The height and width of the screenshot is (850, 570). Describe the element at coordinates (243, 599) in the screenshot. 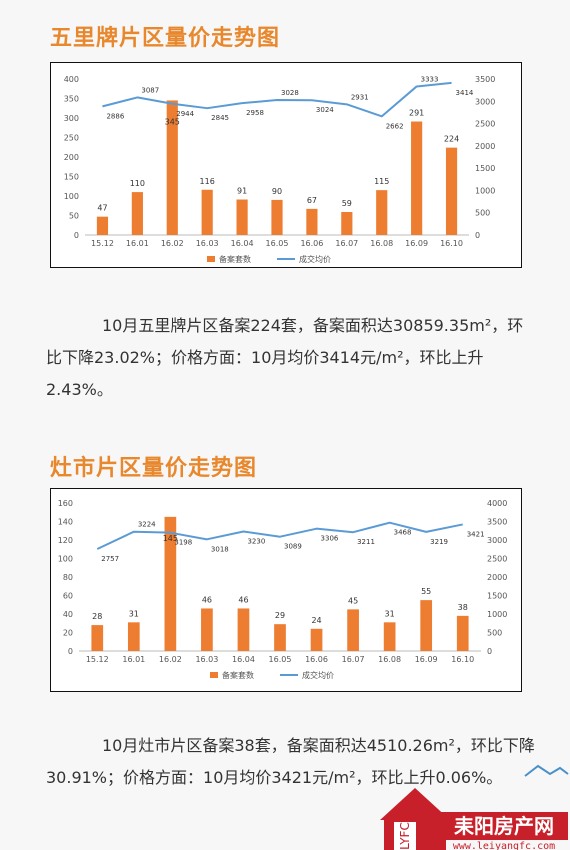

I see `bar-value-label: 46` at that location.